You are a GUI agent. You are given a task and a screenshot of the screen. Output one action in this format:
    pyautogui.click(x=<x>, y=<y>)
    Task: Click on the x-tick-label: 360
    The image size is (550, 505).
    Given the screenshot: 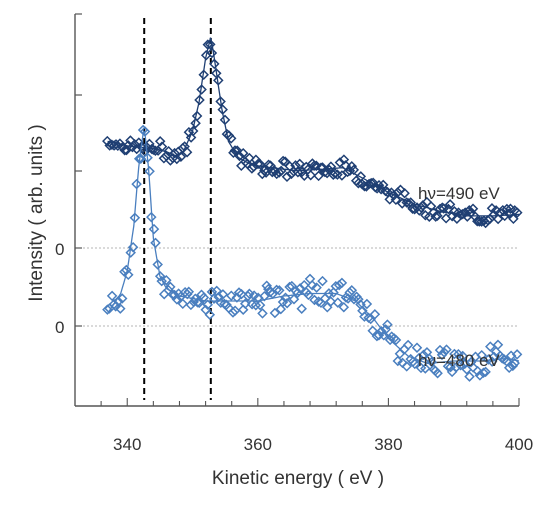 What is the action you would take?
    pyautogui.click(x=258, y=444)
    